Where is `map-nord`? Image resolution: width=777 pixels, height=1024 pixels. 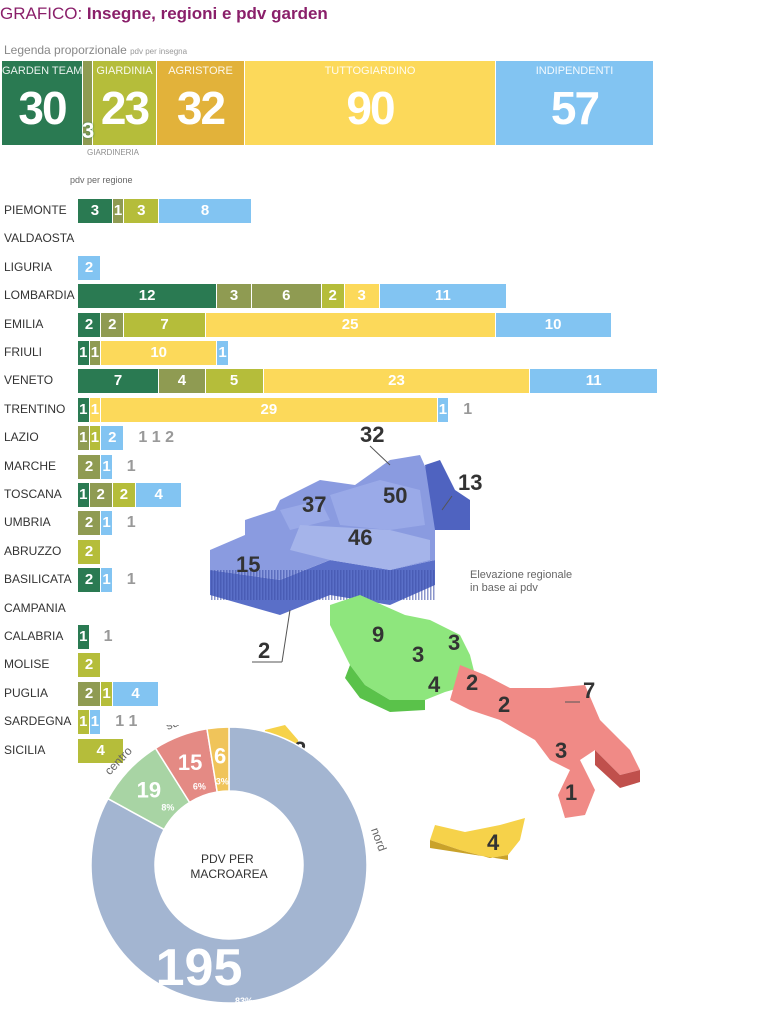 map-nord is located at coordinates (340, 535).